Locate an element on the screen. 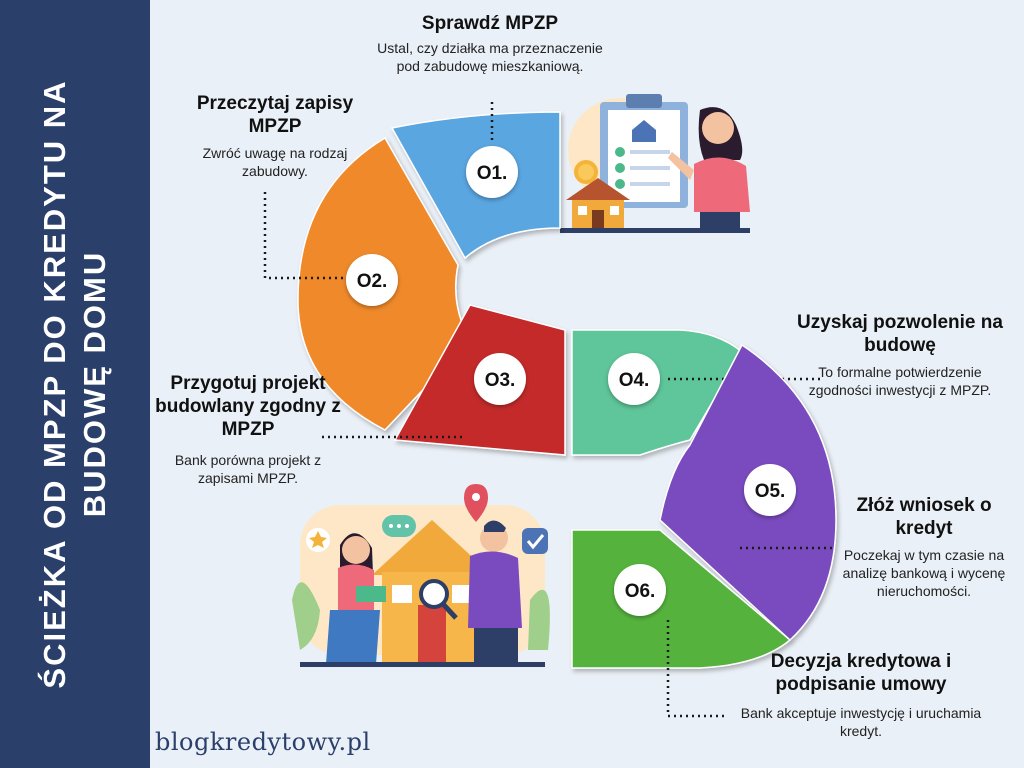  step-5-segment: O5. is located at coordinates (748, 492).